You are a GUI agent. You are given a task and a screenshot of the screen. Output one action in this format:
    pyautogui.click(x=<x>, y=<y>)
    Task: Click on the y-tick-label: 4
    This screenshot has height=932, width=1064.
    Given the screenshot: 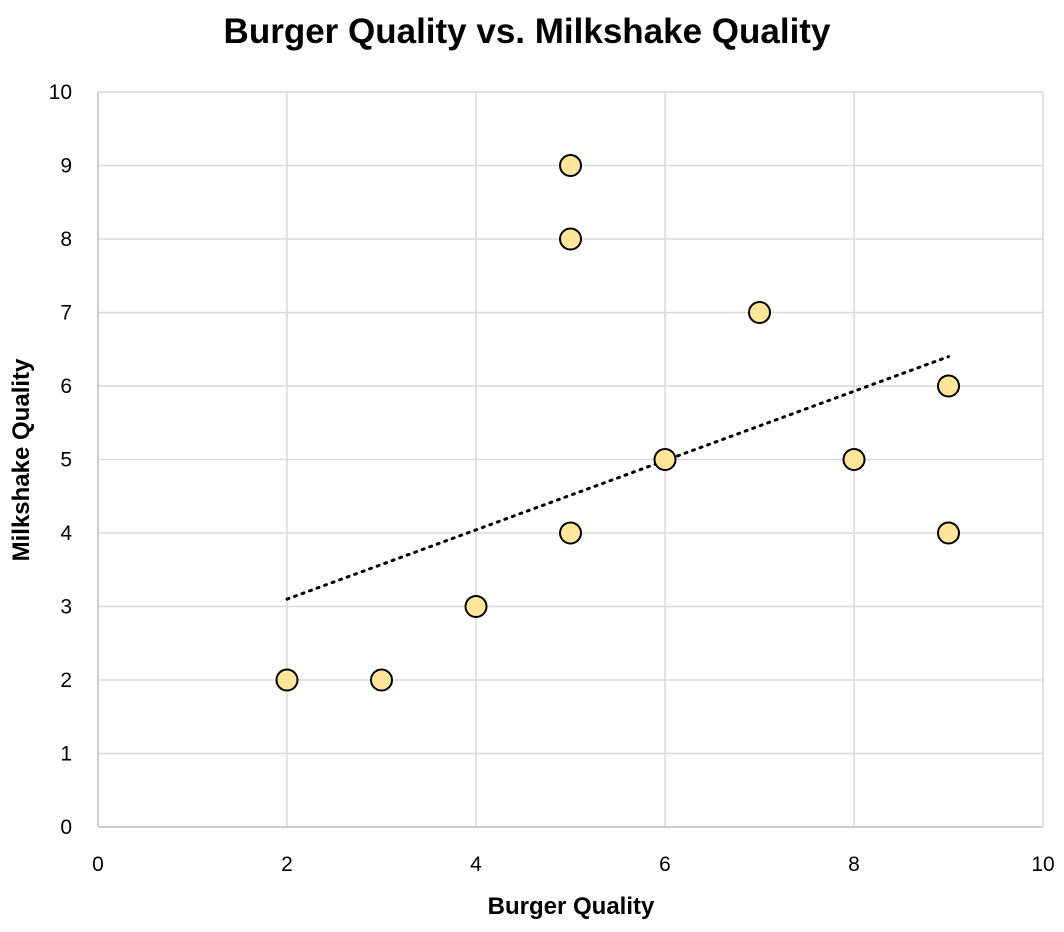 What is the action you would take?
    pyautogui.click(x=66, y=533)
    